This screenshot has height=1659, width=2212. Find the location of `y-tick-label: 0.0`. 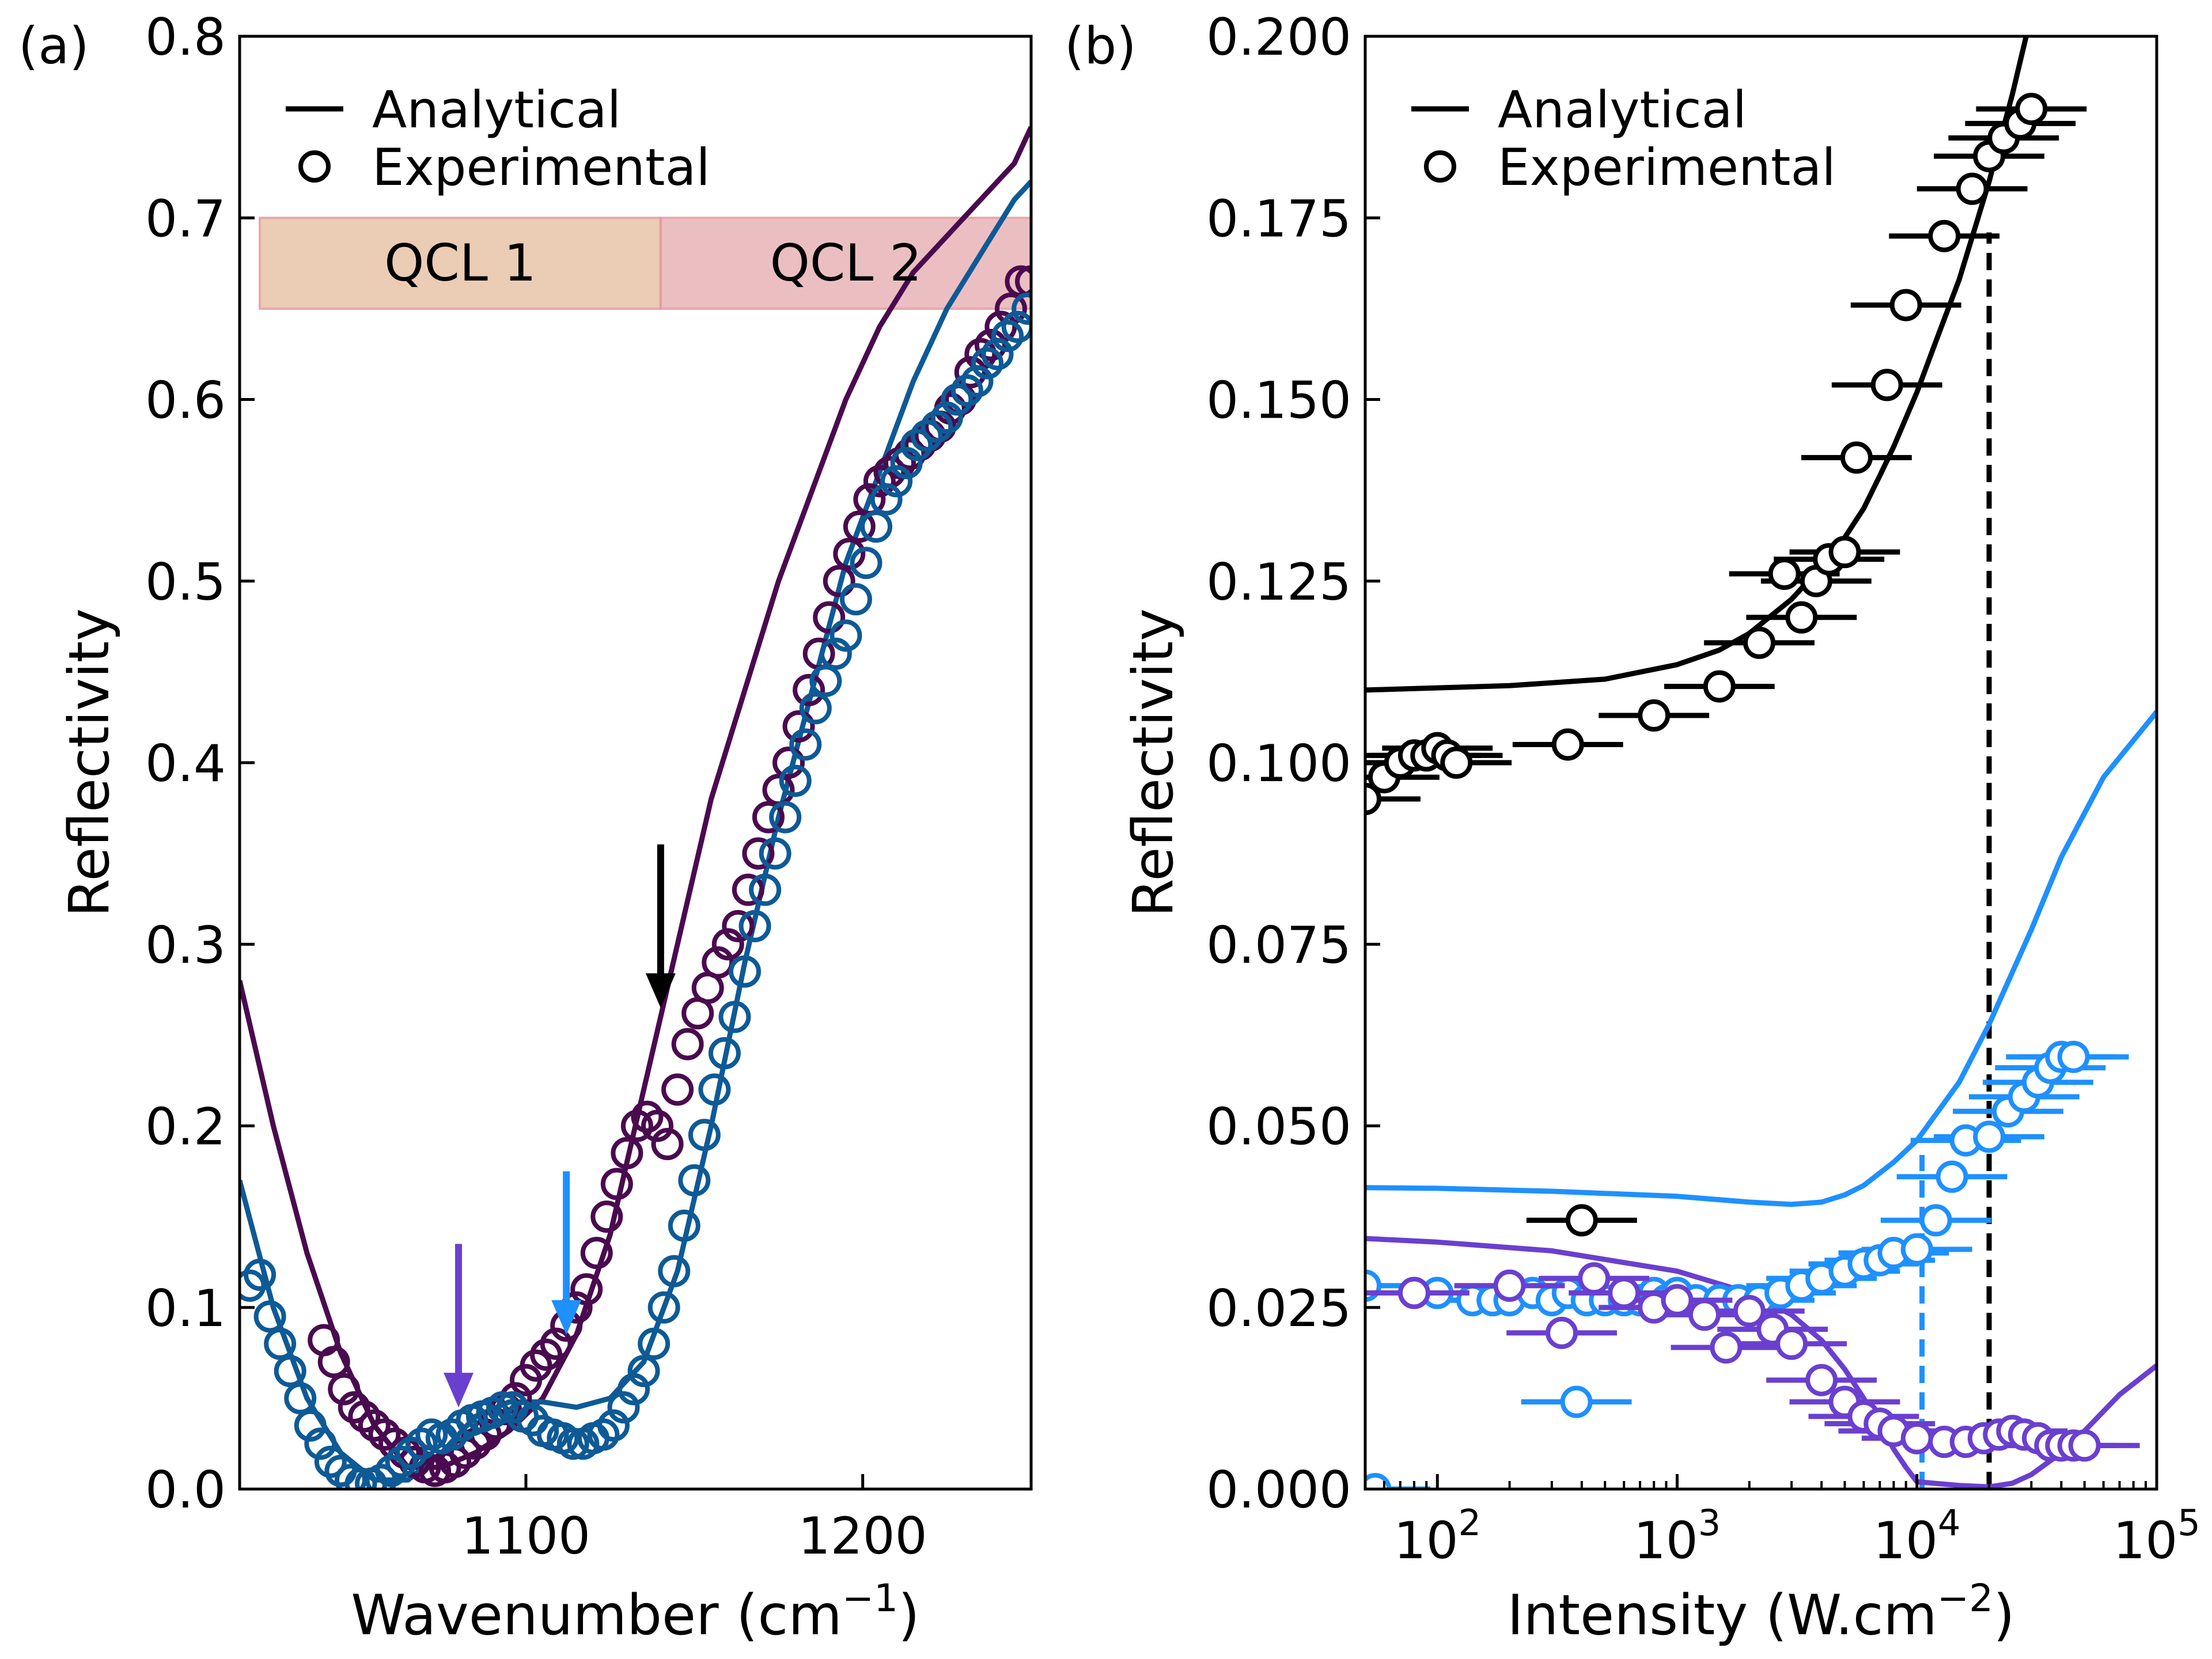

y-tick-label: 0.0 is located at coordinates (185, 1490).